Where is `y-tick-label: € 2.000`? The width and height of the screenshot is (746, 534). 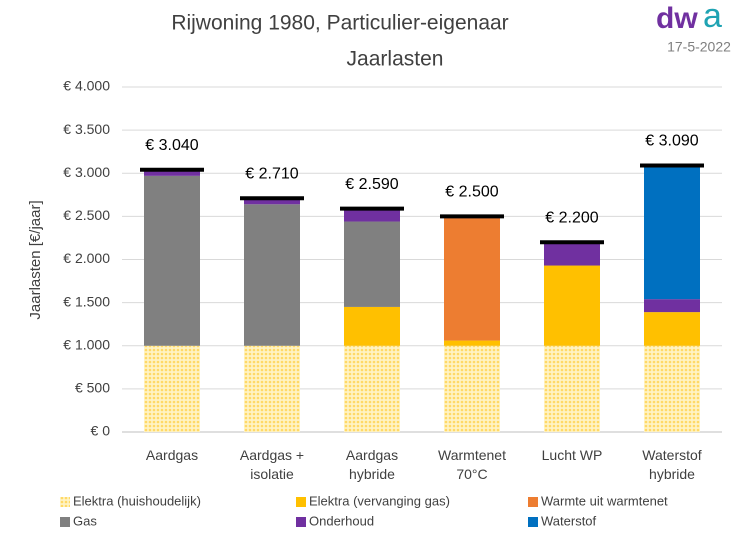 y-tick-label: € 2.000 is located at coordinates (86, 258).